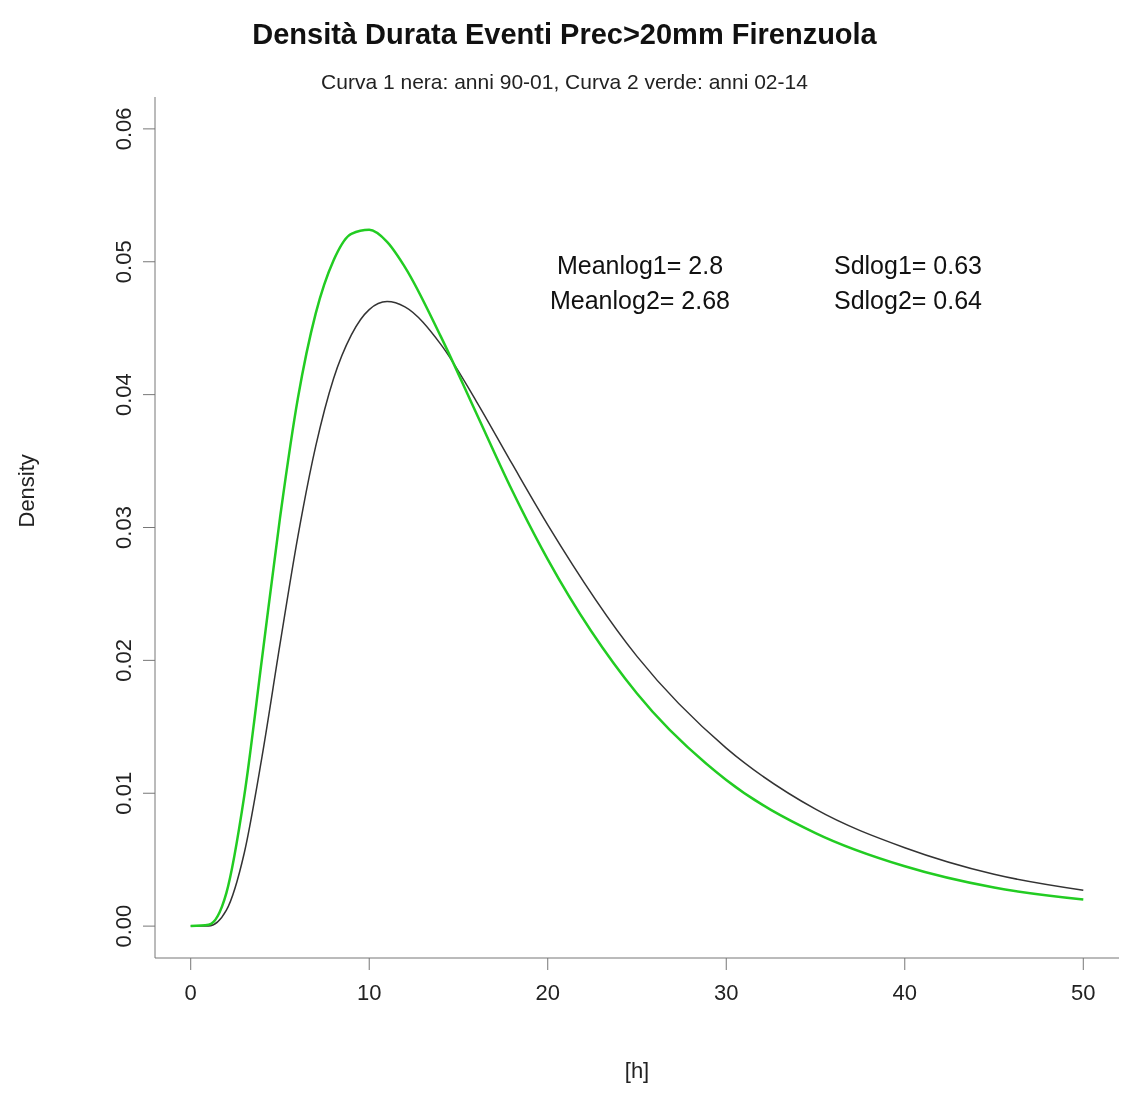  Describe the element at coordinates (369, 992) in the screenshot. I see `x-tick-label: 10` at that location.